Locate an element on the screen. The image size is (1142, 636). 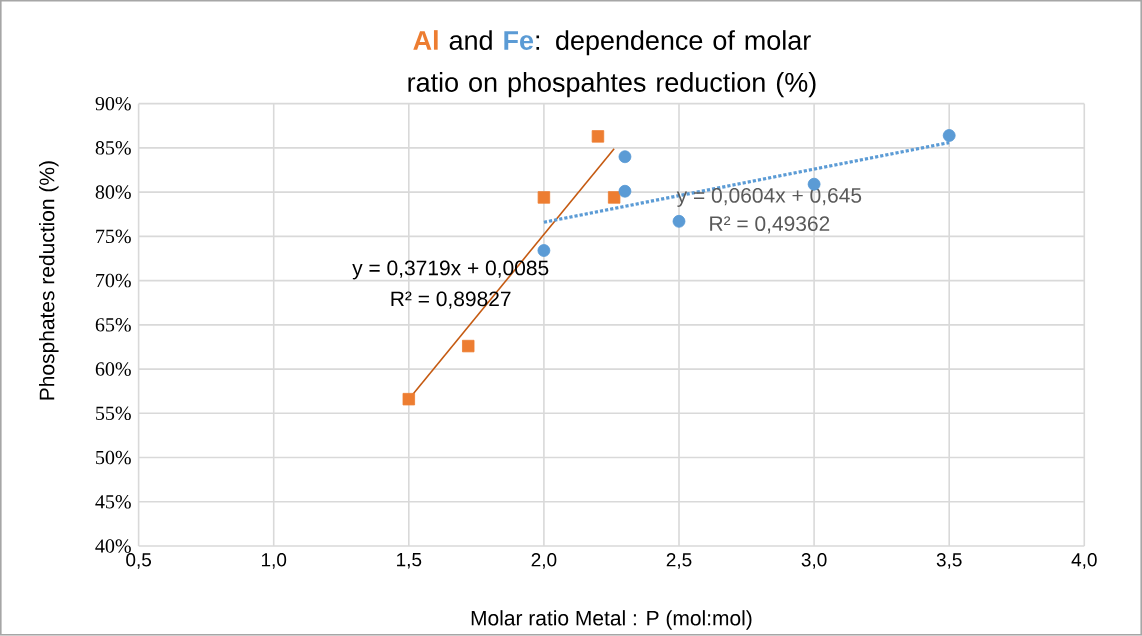
x-axis-title: Molar ratio Metal : P (mol:mol) is located at coordinates (611, 620).